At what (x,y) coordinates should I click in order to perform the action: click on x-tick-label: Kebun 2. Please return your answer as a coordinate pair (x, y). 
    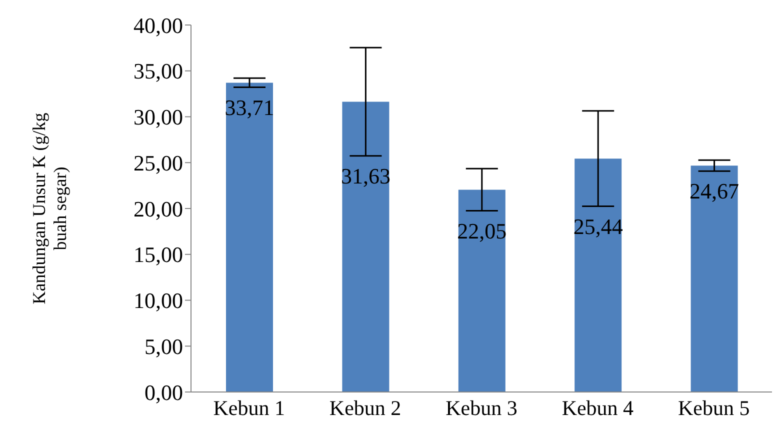
    Looking at the image, I should click on (365, 408).